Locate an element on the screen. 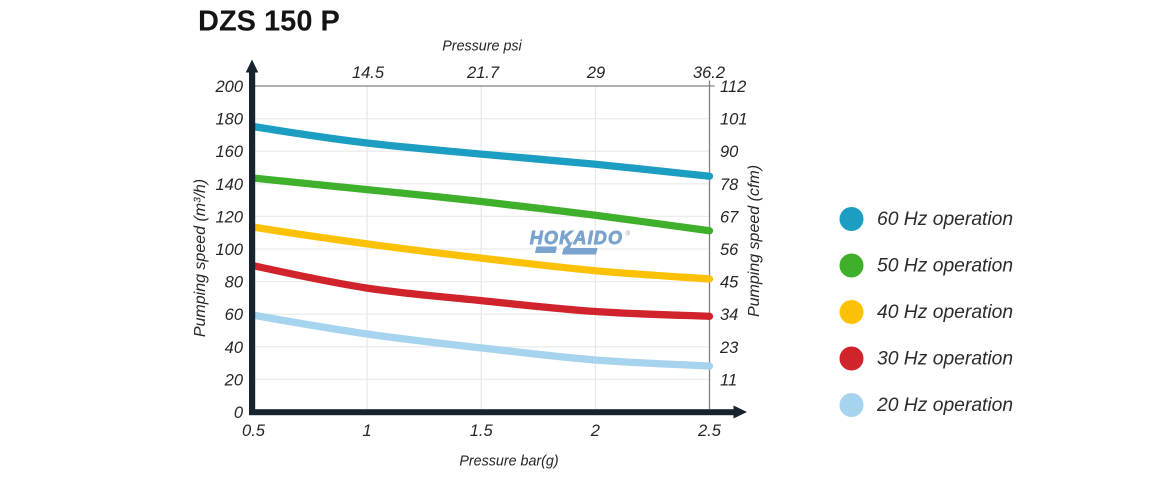  svg-text: Pressure bar(g) is located at coordinates (508, 462).